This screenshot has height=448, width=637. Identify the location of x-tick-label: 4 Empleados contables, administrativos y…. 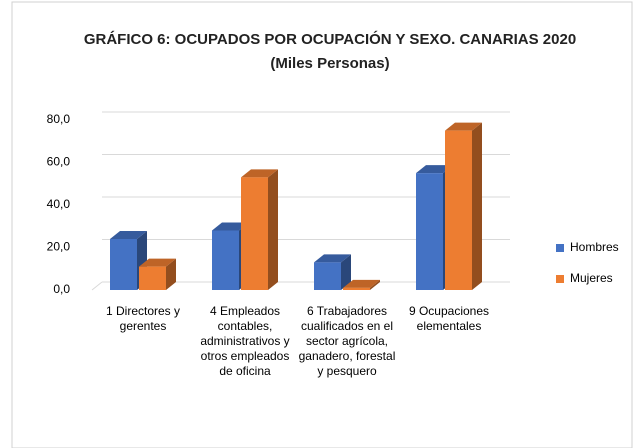
(245, 341).